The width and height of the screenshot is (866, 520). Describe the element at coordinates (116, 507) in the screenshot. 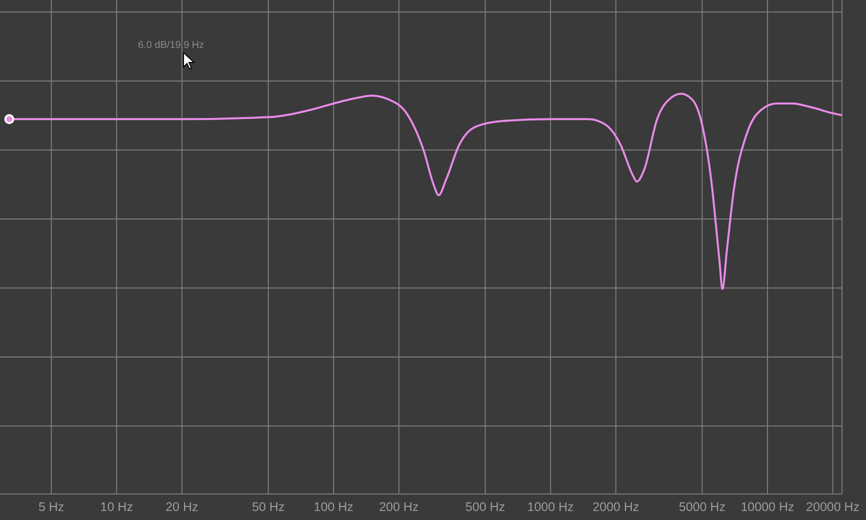

I see `x-tick-label: 10 Hz` at that location.